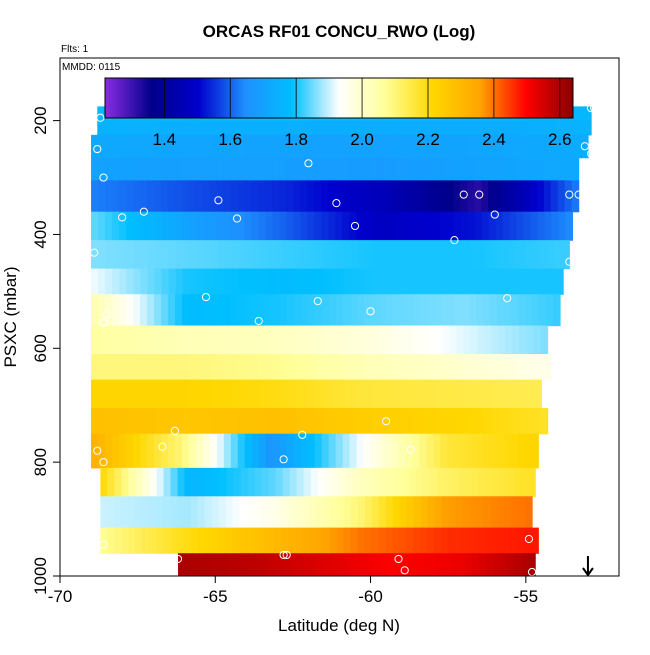 The width and height of the screenshot is (650, 655). Describe the element at coordinates (339, 31) in the screenshot. I see `chart-title: ORCAS RF01 CONCU_RWO (Log)` at that location.